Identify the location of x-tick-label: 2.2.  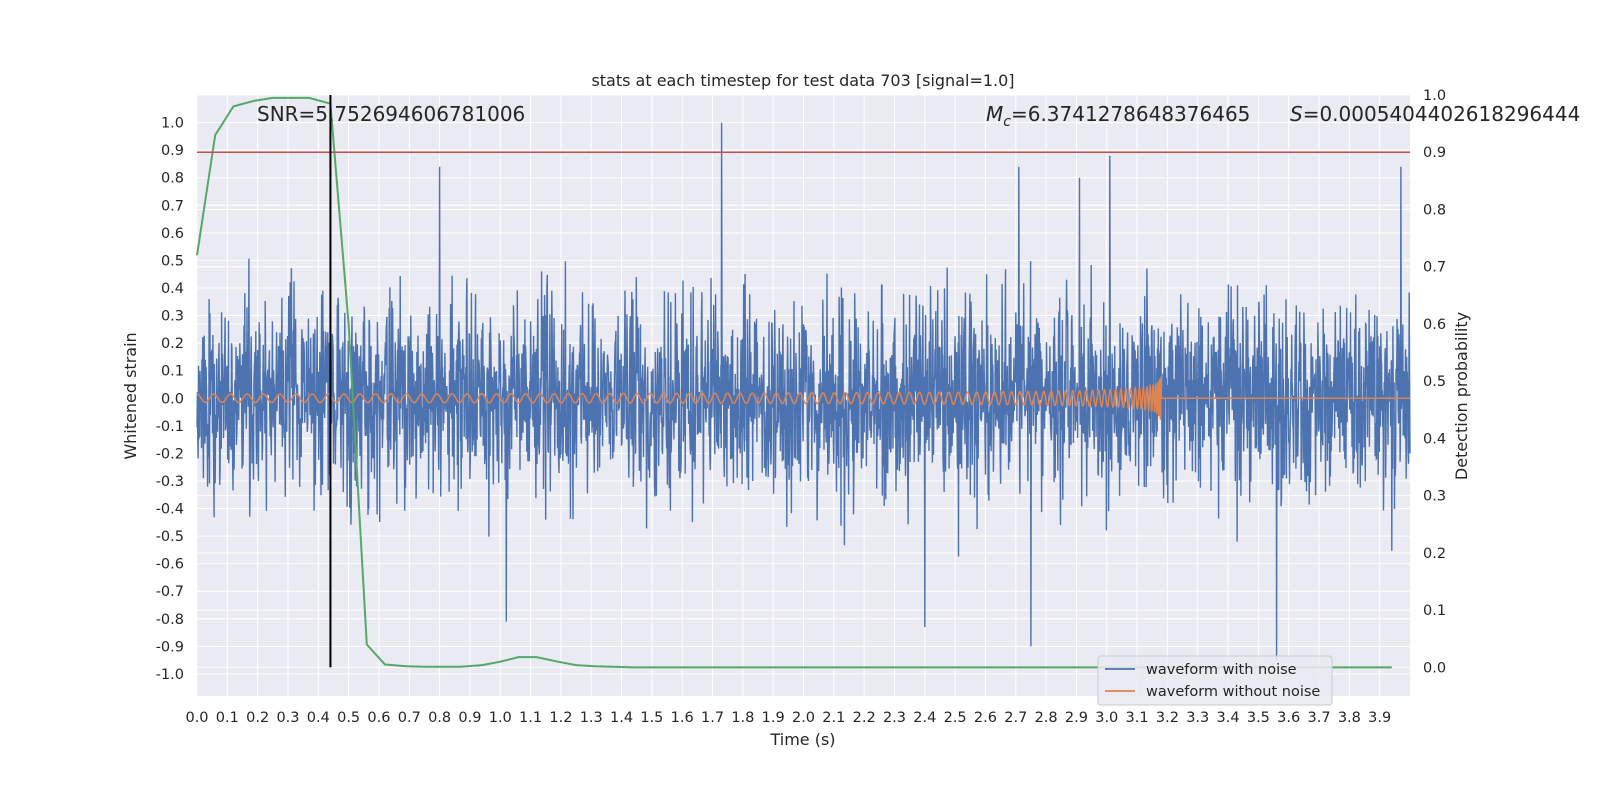
(864, 718).